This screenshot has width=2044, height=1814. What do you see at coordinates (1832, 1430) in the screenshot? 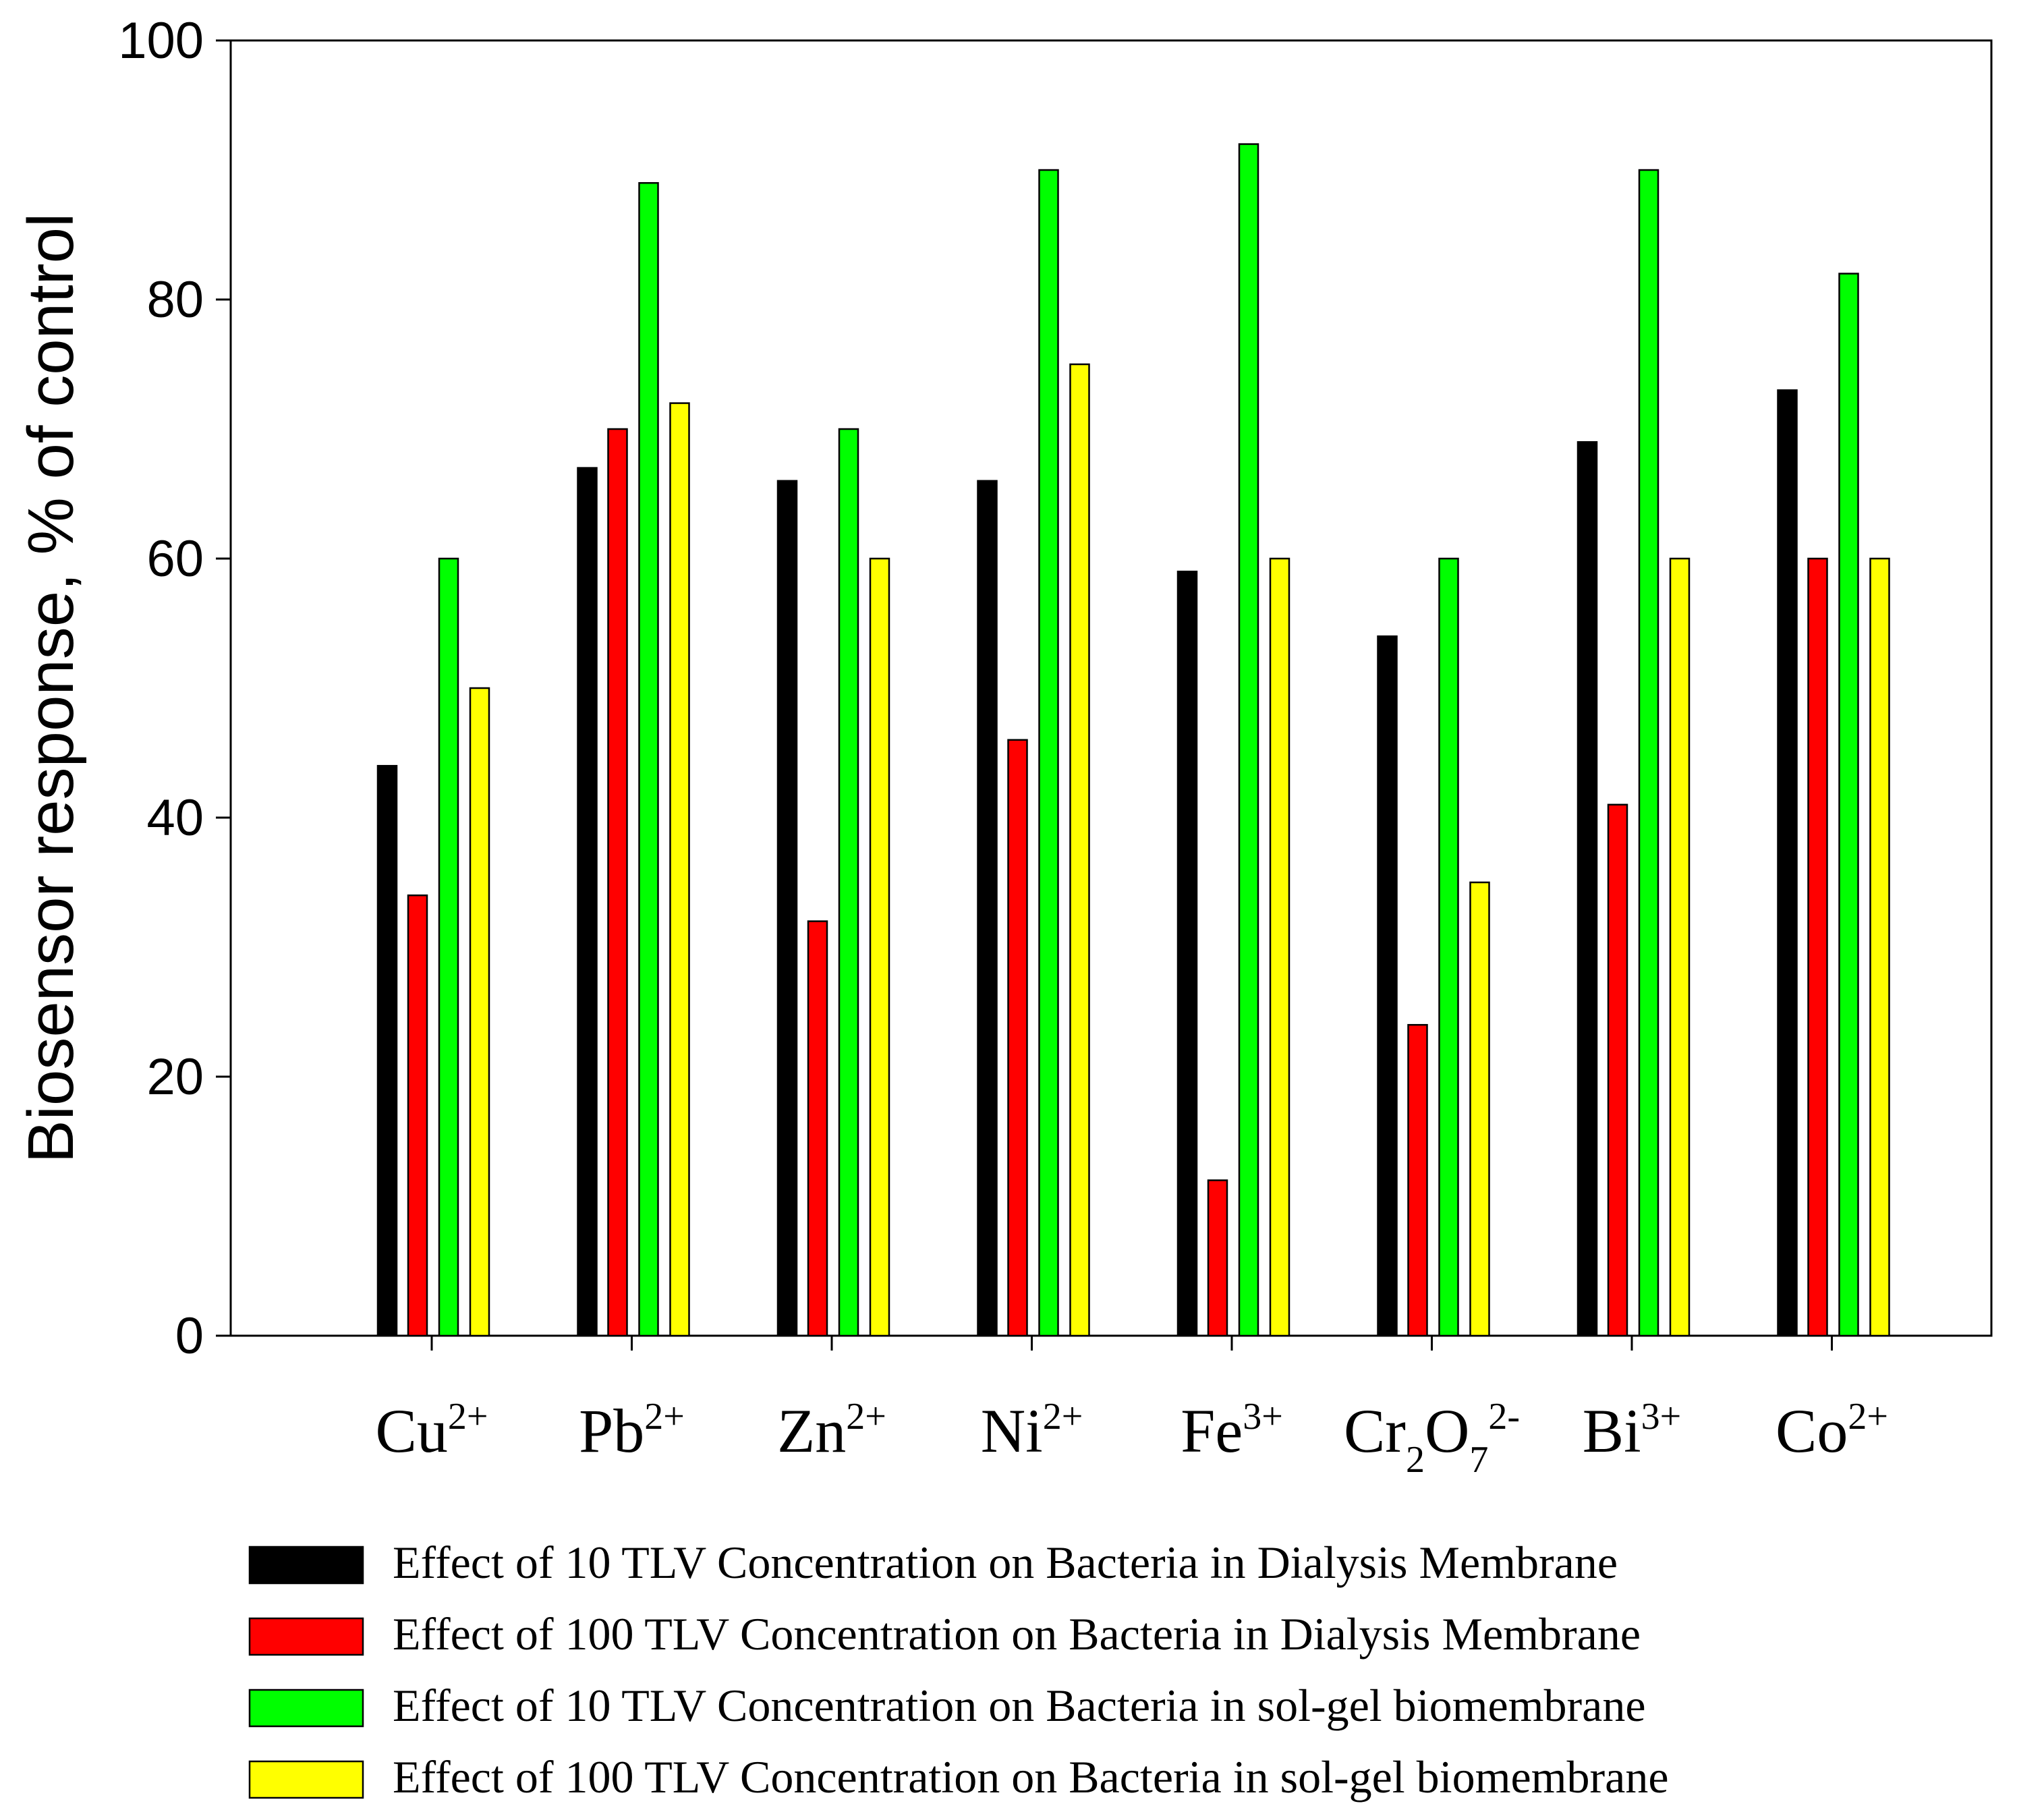
I see `x-tick-label: Co2+` at bounding box center [1832, 1430].